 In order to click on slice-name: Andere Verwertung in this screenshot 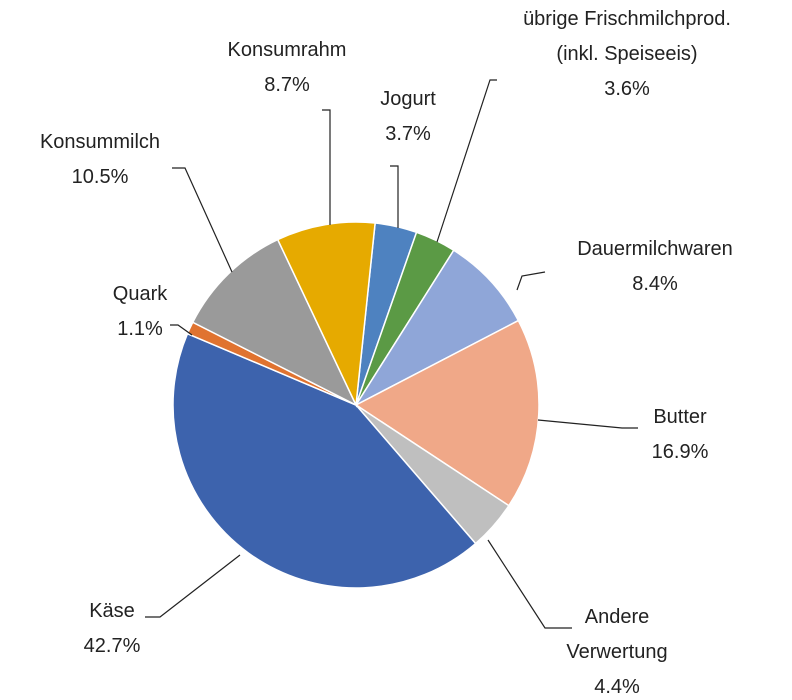, I will do `click(617, 634)`.